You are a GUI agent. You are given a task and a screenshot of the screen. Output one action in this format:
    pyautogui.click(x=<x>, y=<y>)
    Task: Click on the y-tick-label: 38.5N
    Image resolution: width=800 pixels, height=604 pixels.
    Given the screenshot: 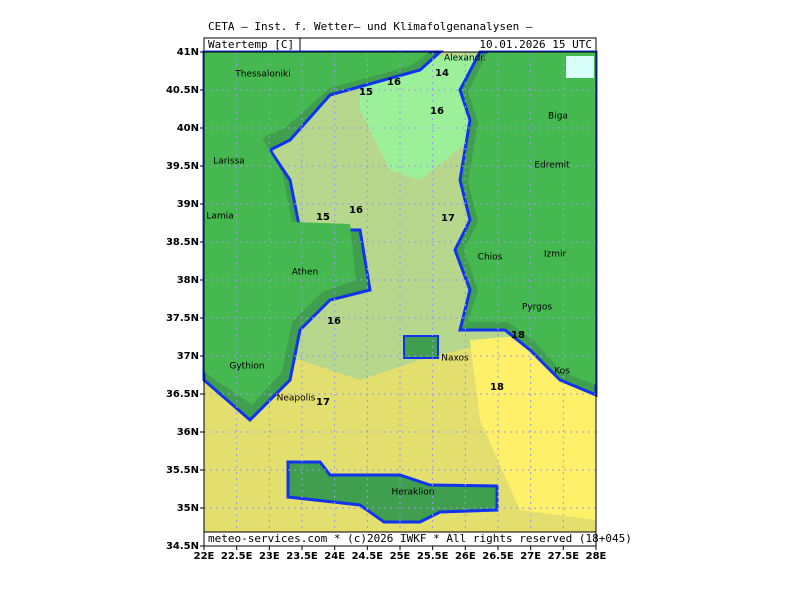 What is the action you would take?
    pyautogui.click(x=182, y=242)
    